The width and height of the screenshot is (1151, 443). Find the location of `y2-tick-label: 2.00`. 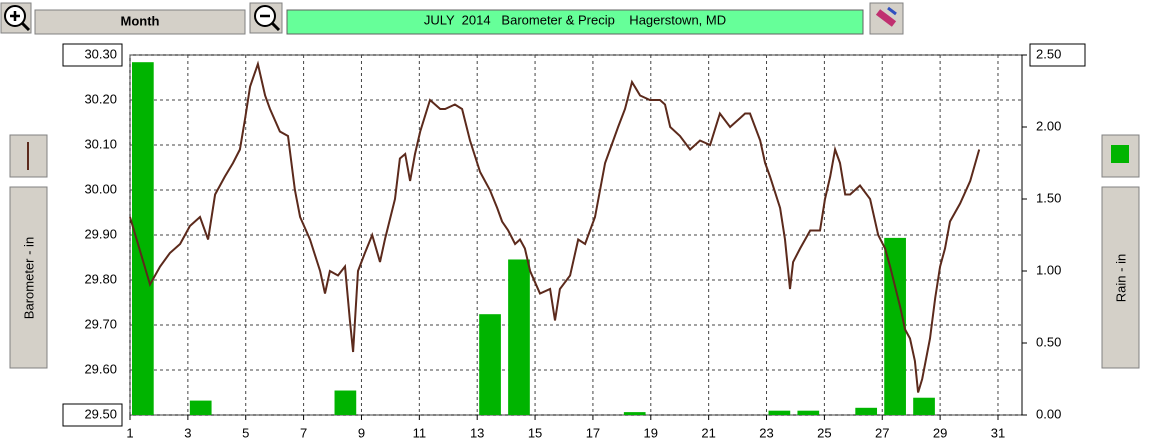

y2-tick-label: 2.00 is located at coordinates (1048, 125).